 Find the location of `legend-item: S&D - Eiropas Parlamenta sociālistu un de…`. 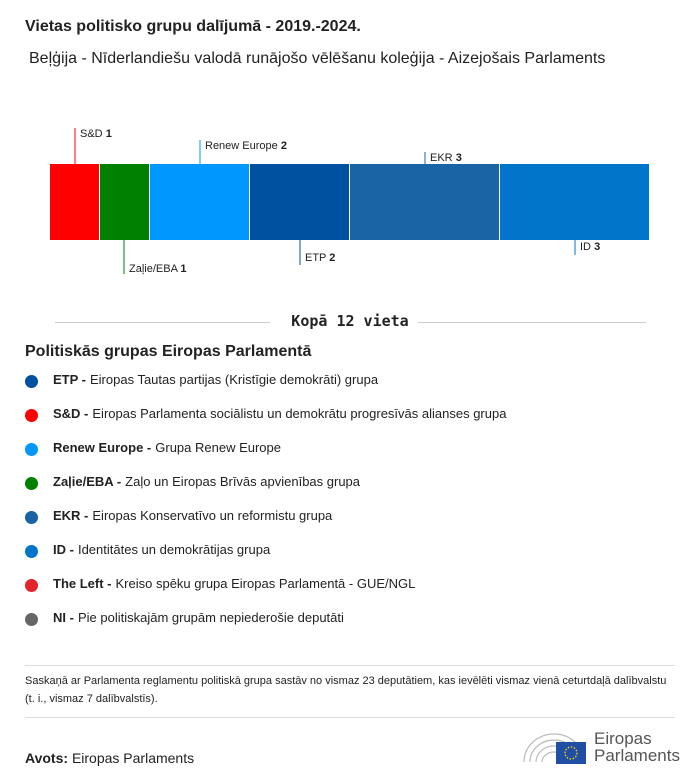

legend-item: S&D - Eiropas Parlamenta sociālistu un de… is located at coordinates (265, 423).